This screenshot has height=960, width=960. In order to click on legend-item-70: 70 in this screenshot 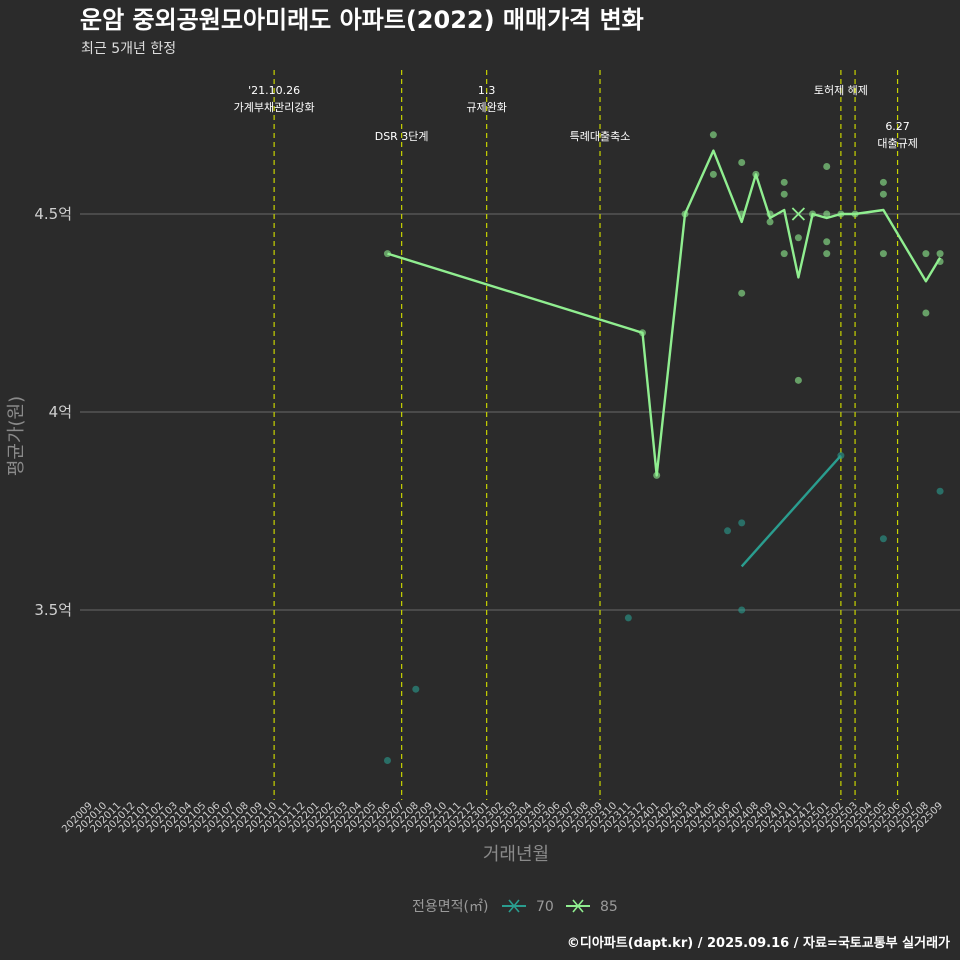, I will do `click(528, 907)`.